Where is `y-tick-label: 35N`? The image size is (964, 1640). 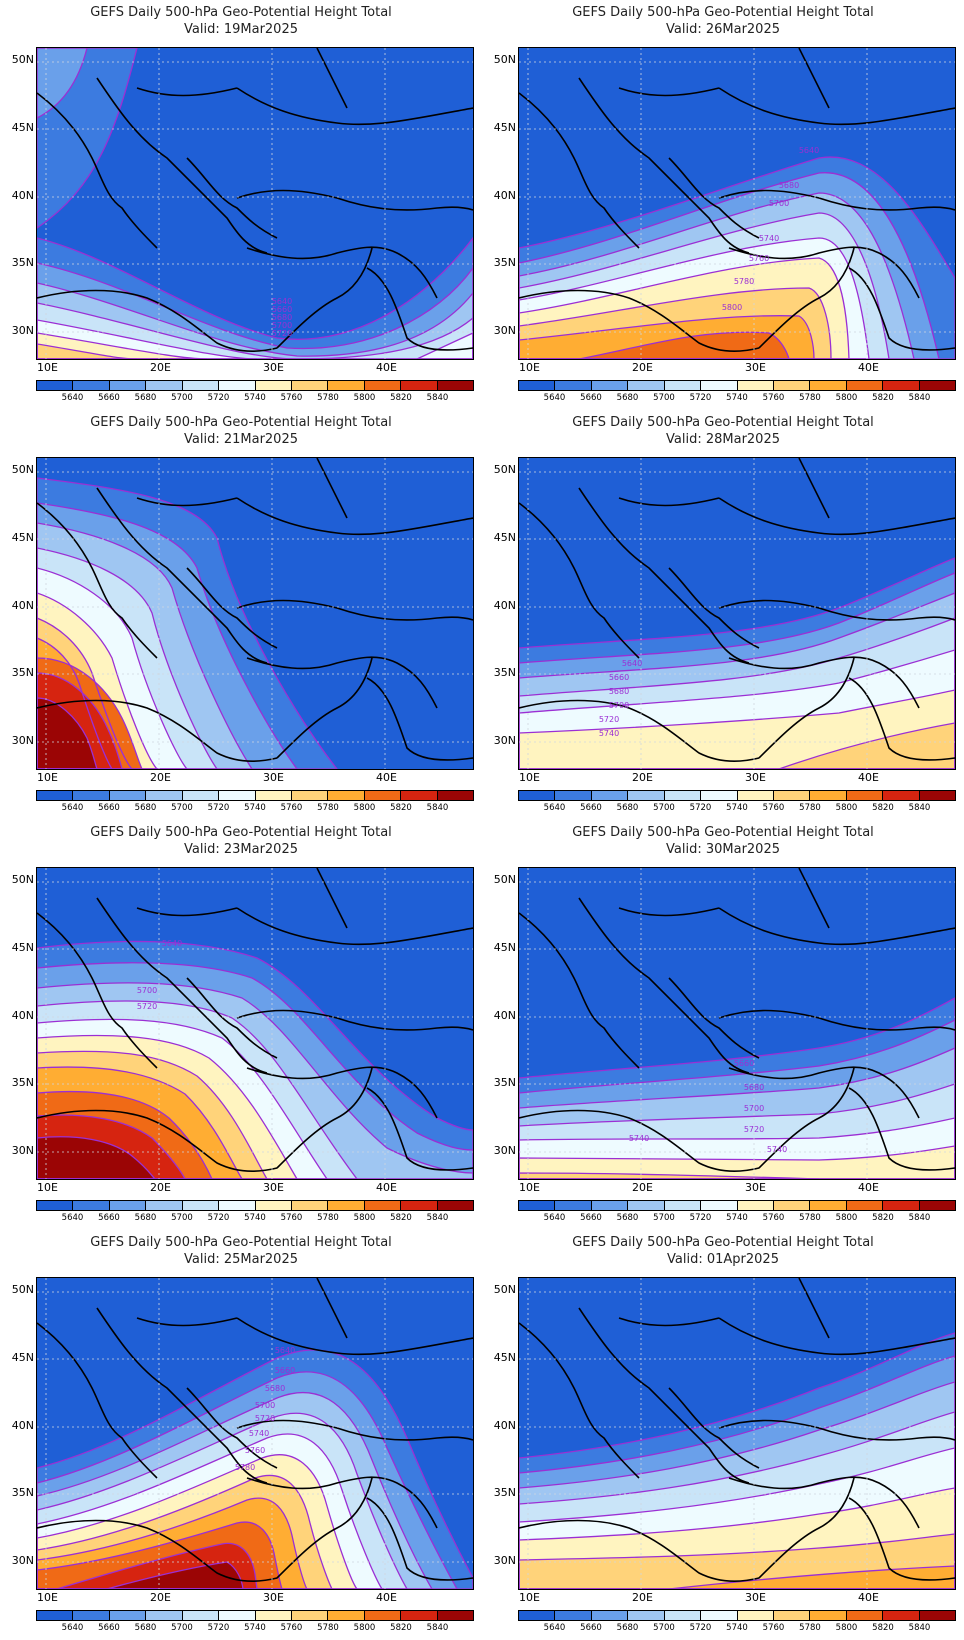 y-tick-label: 35N is located at coordinates (22, 1492).